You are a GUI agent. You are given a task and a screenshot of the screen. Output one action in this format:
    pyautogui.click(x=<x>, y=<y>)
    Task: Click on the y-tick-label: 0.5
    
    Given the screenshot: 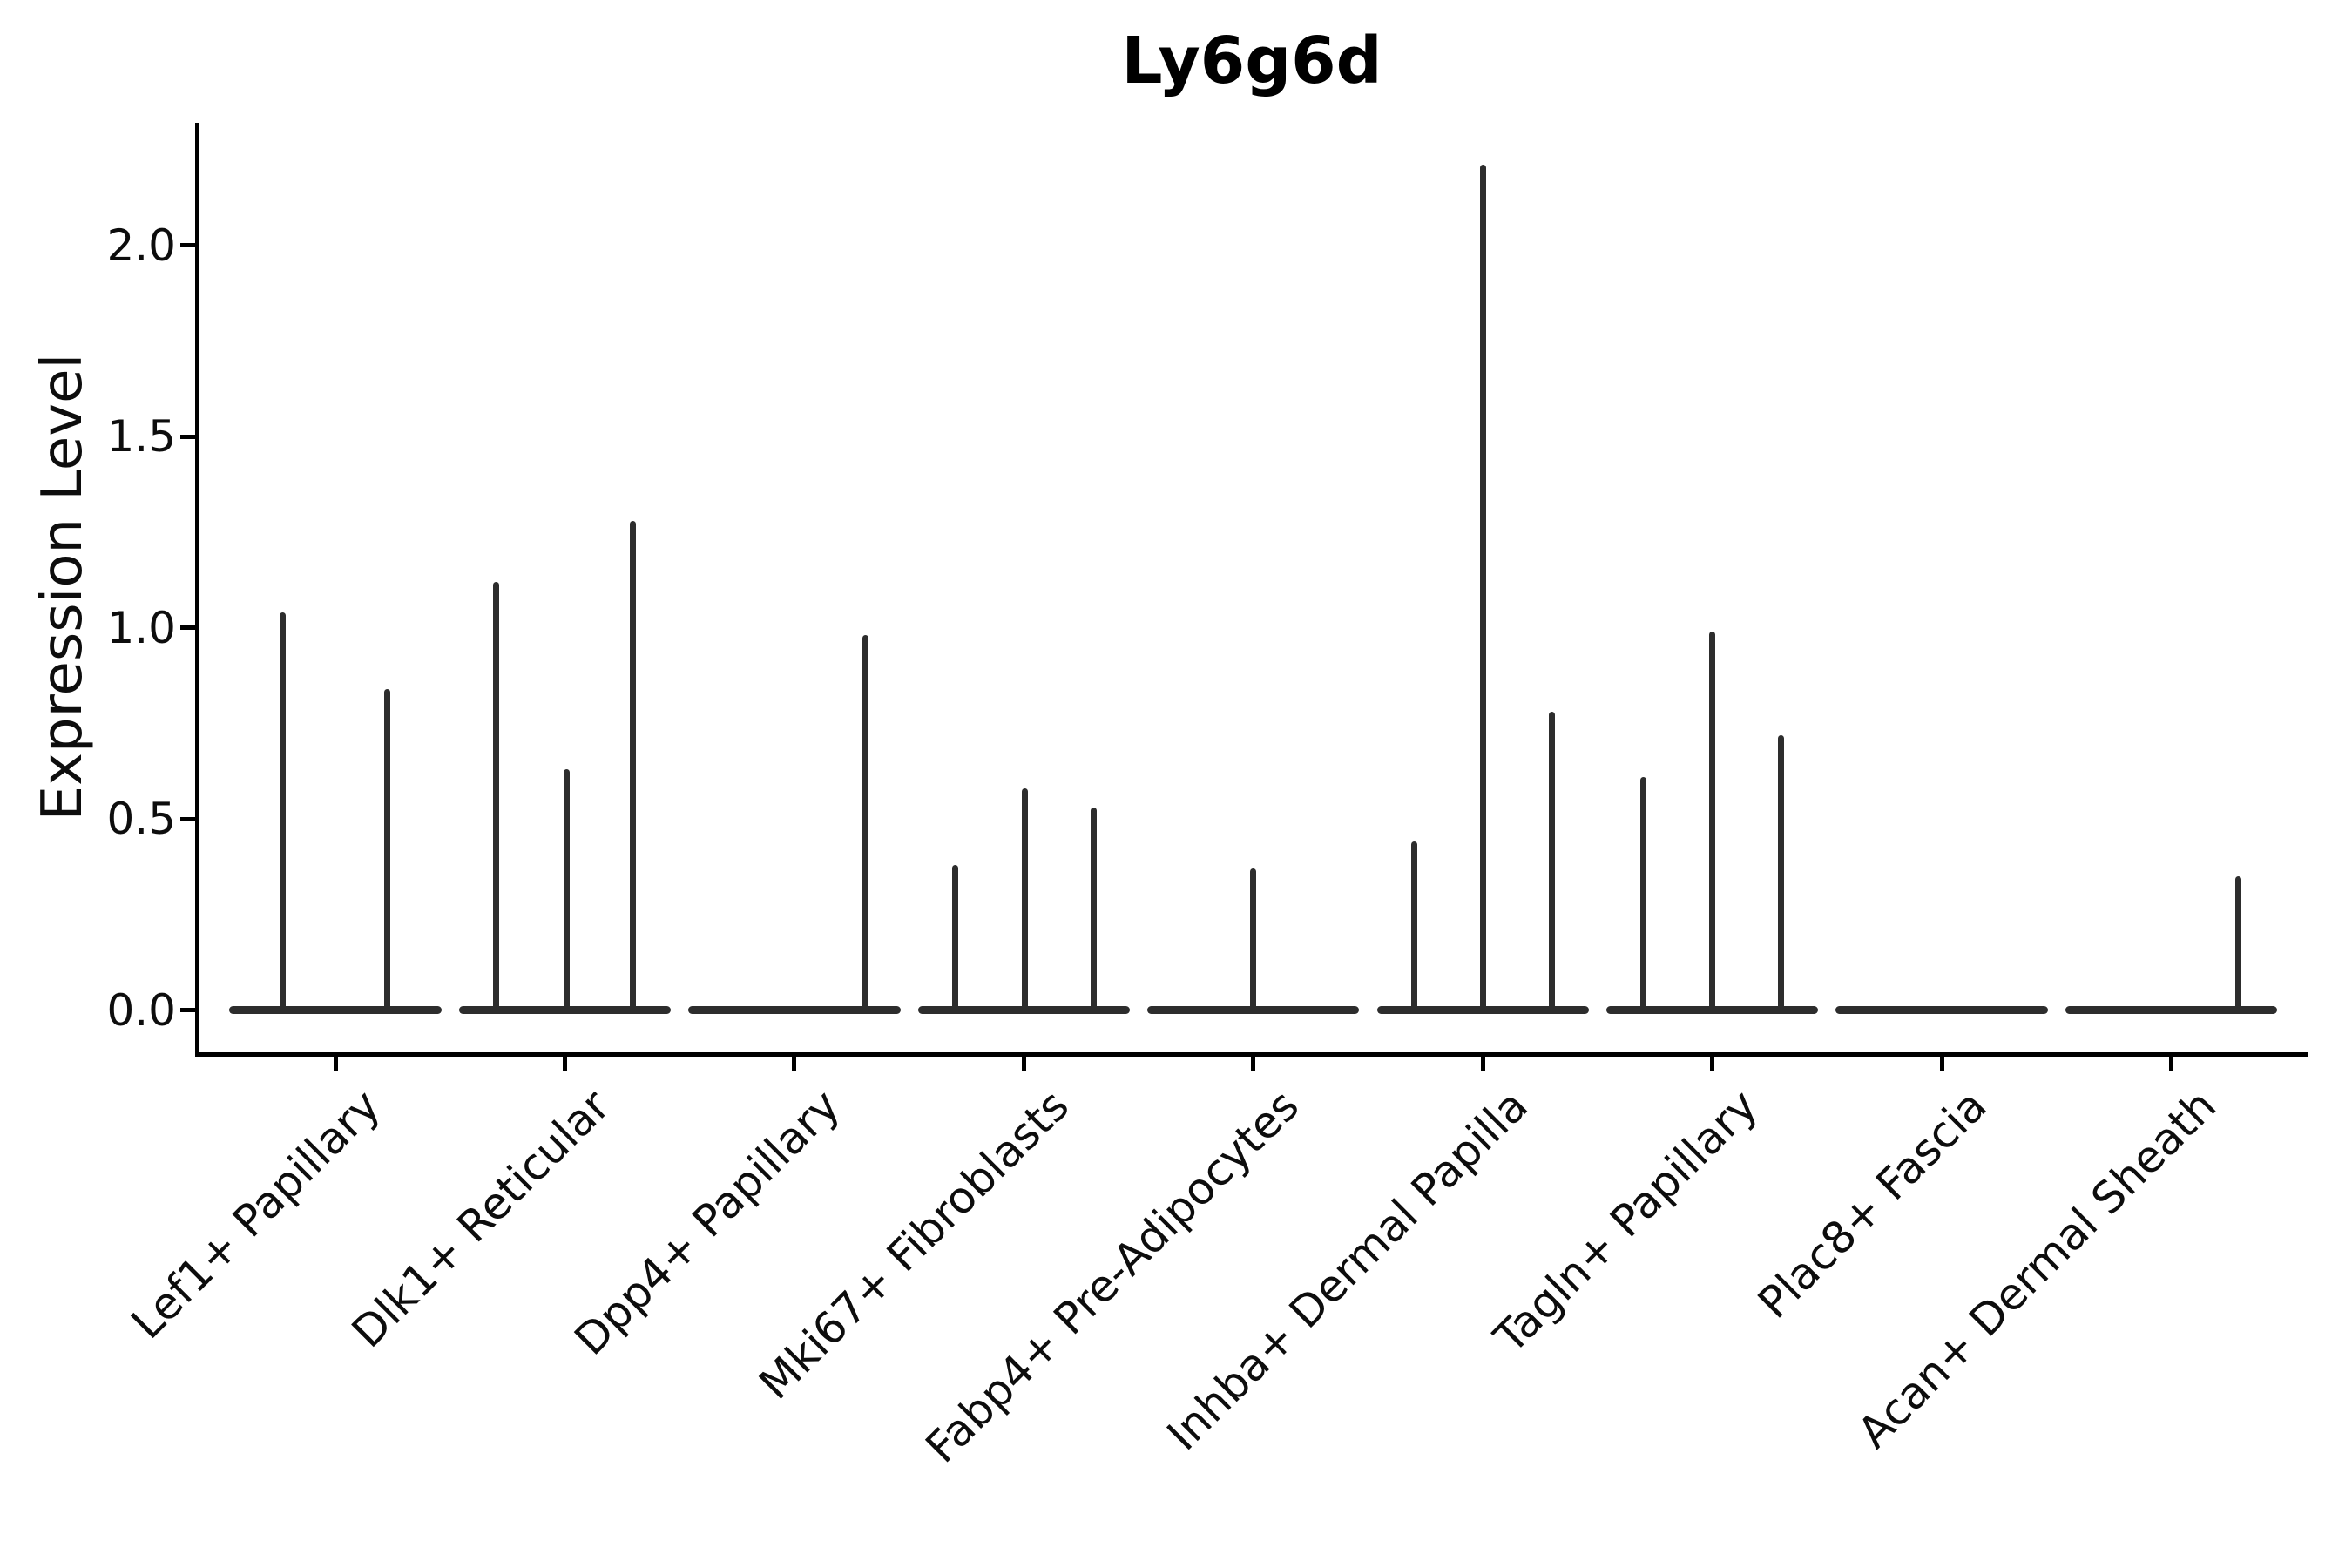 What is the action you would take?
    pyautogui.click(x=141, y=820)
    